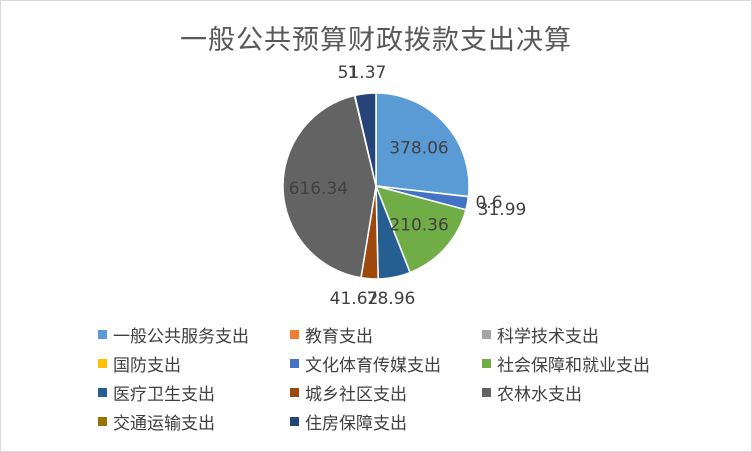 Image resolution: width=752 pixels, height=452 pixels. I want to click on legend-entry-2: 科学技术支出, so click(597, 335).